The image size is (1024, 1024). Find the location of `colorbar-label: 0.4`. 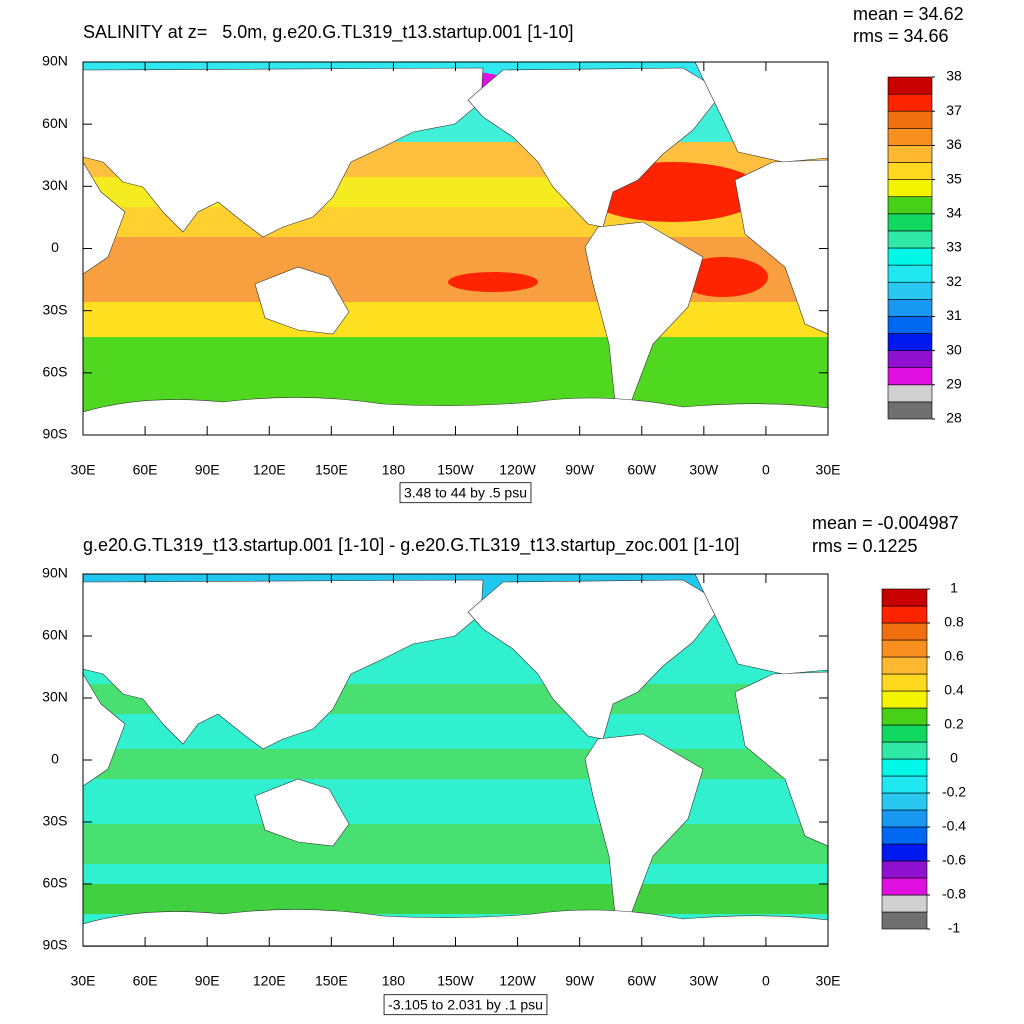

colorbar-label: 0.4 is located at coordinates (954, 690).